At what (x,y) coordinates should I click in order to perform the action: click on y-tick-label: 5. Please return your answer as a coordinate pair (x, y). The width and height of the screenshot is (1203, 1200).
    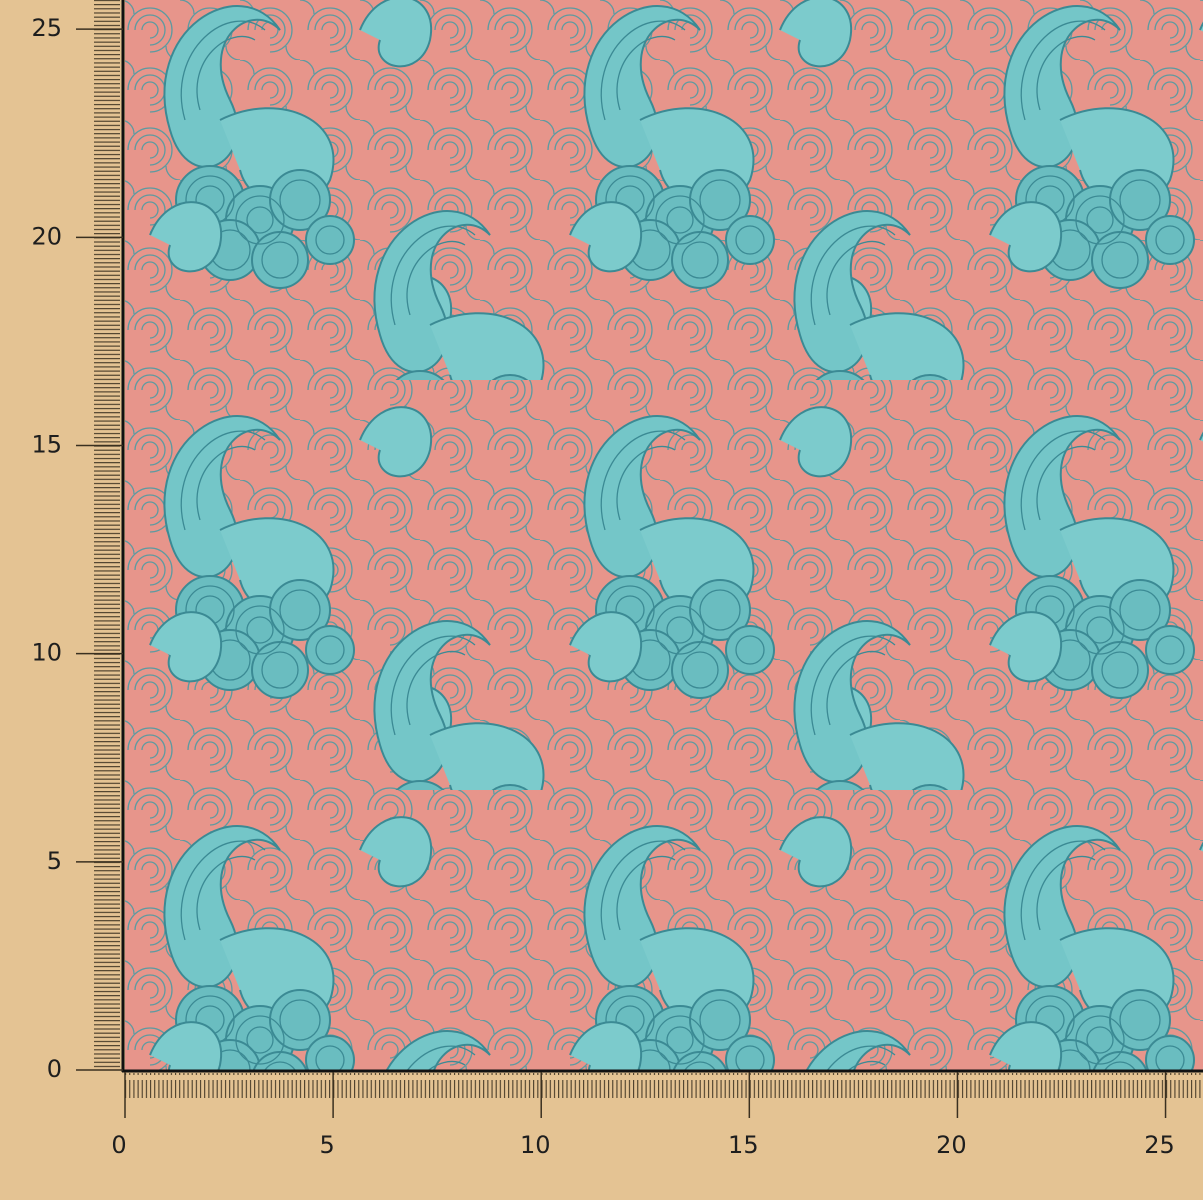
    Looking at the image, I should click on (54, 861).